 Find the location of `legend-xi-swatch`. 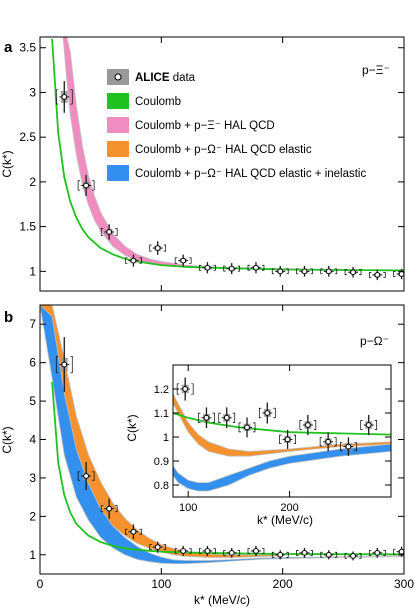

legend-xi-swatch is located at coordinates (118, 125).